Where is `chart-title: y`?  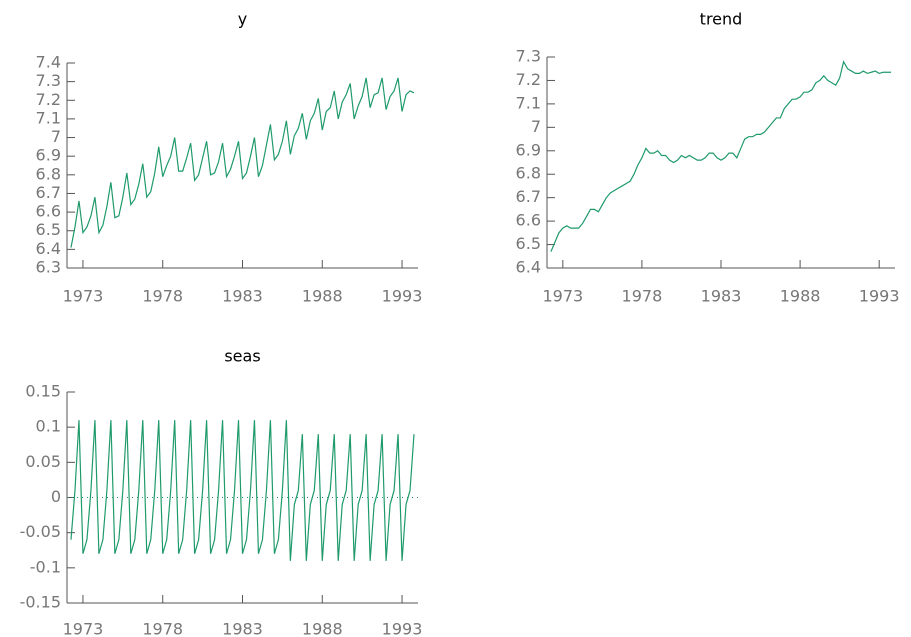 chart-title: y is located at coordinates (242, 19).